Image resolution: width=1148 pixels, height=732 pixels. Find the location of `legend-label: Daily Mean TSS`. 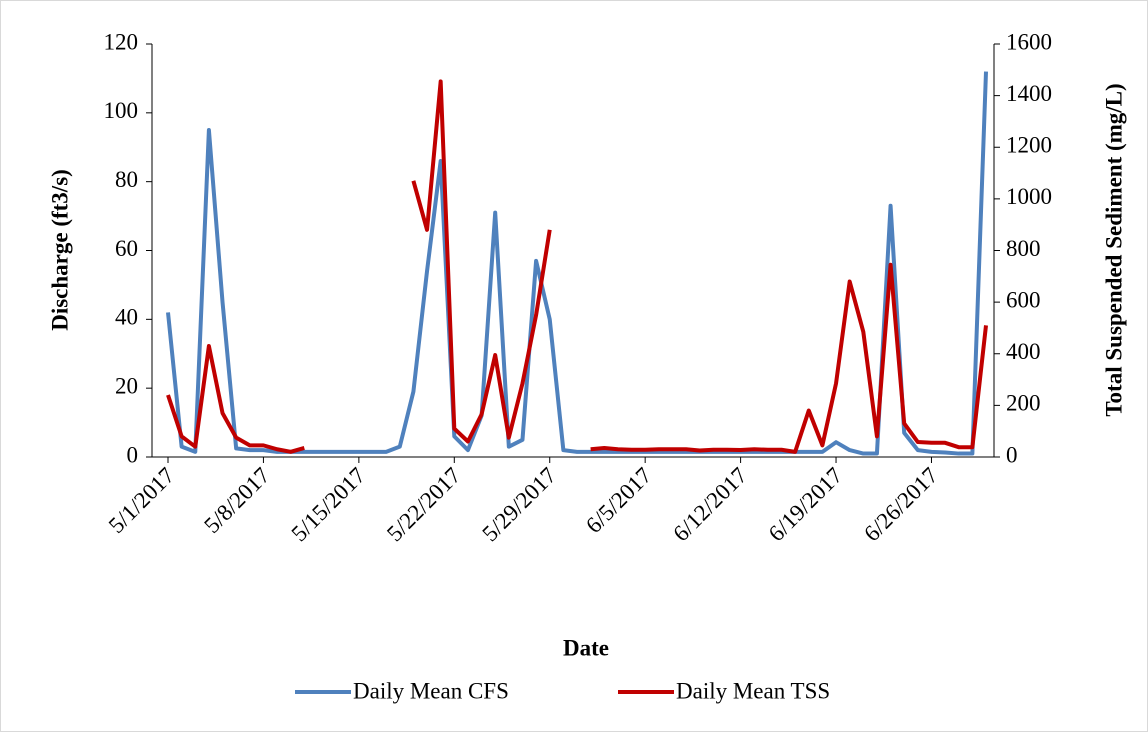

legend-label: Daily Mean TSS is located at coordinates (753, 690).